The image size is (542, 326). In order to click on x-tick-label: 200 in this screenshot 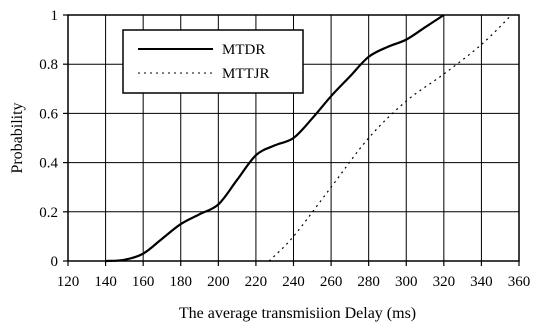, I will do `click(218, 282)`.